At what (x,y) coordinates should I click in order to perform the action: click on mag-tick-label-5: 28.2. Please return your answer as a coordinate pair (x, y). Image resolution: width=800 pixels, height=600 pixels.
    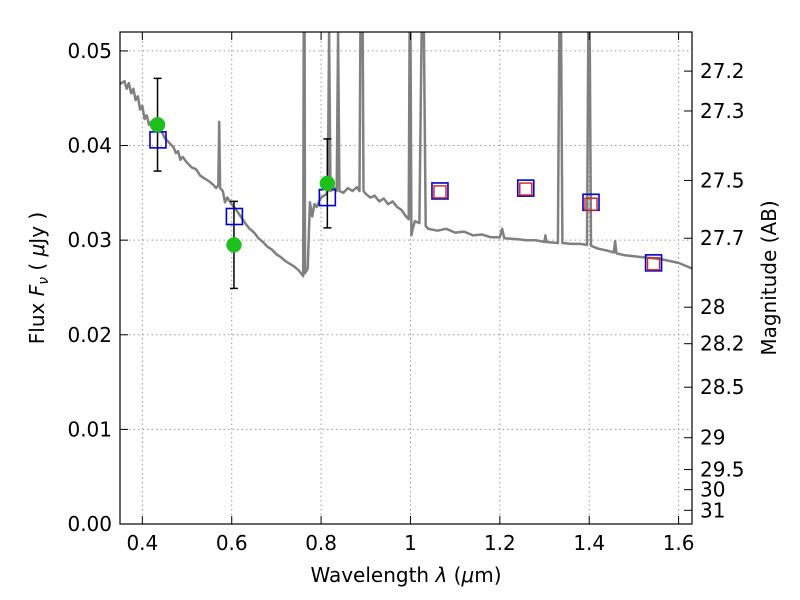
    Looking at the image, I should click on (722, 344).